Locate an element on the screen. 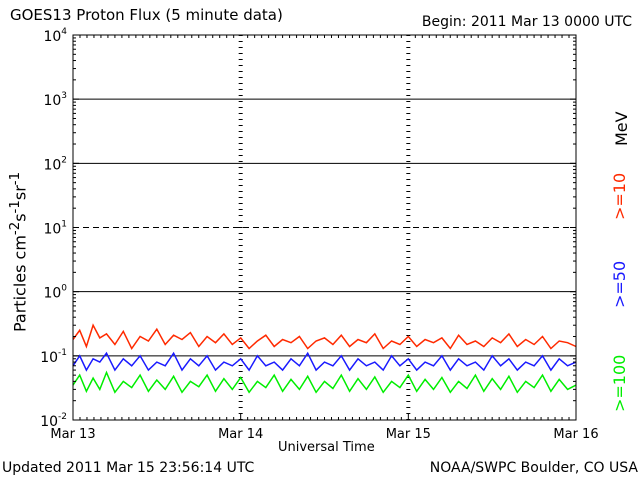 This screenshot has width=640, height=480. x-tick-label: Mar 16 is located at coordinates (575, 434).